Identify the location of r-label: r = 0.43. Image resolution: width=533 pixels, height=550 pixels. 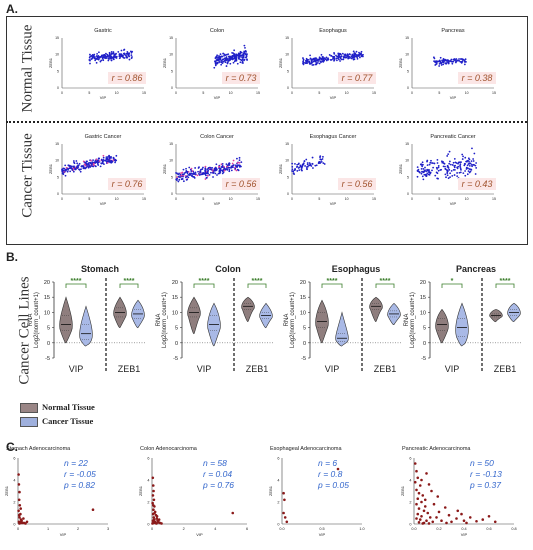
(477, 184).